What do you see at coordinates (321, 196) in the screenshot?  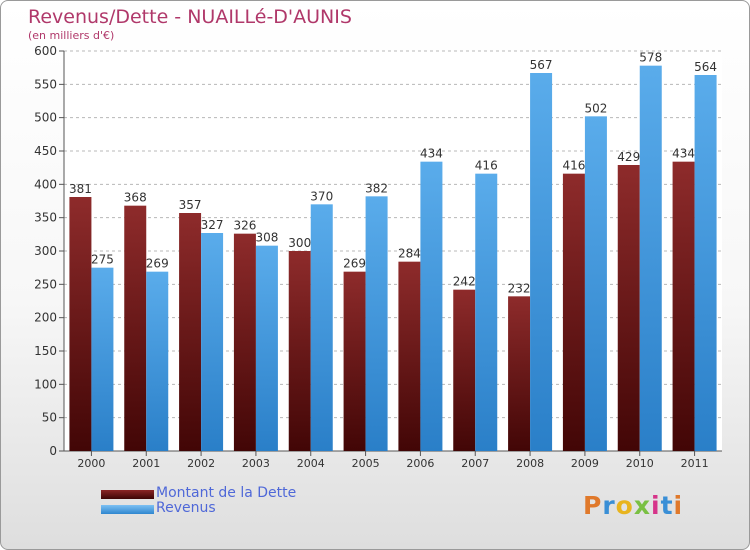 I see `data-label-revenue: 370` at bounding box center [321, 196].